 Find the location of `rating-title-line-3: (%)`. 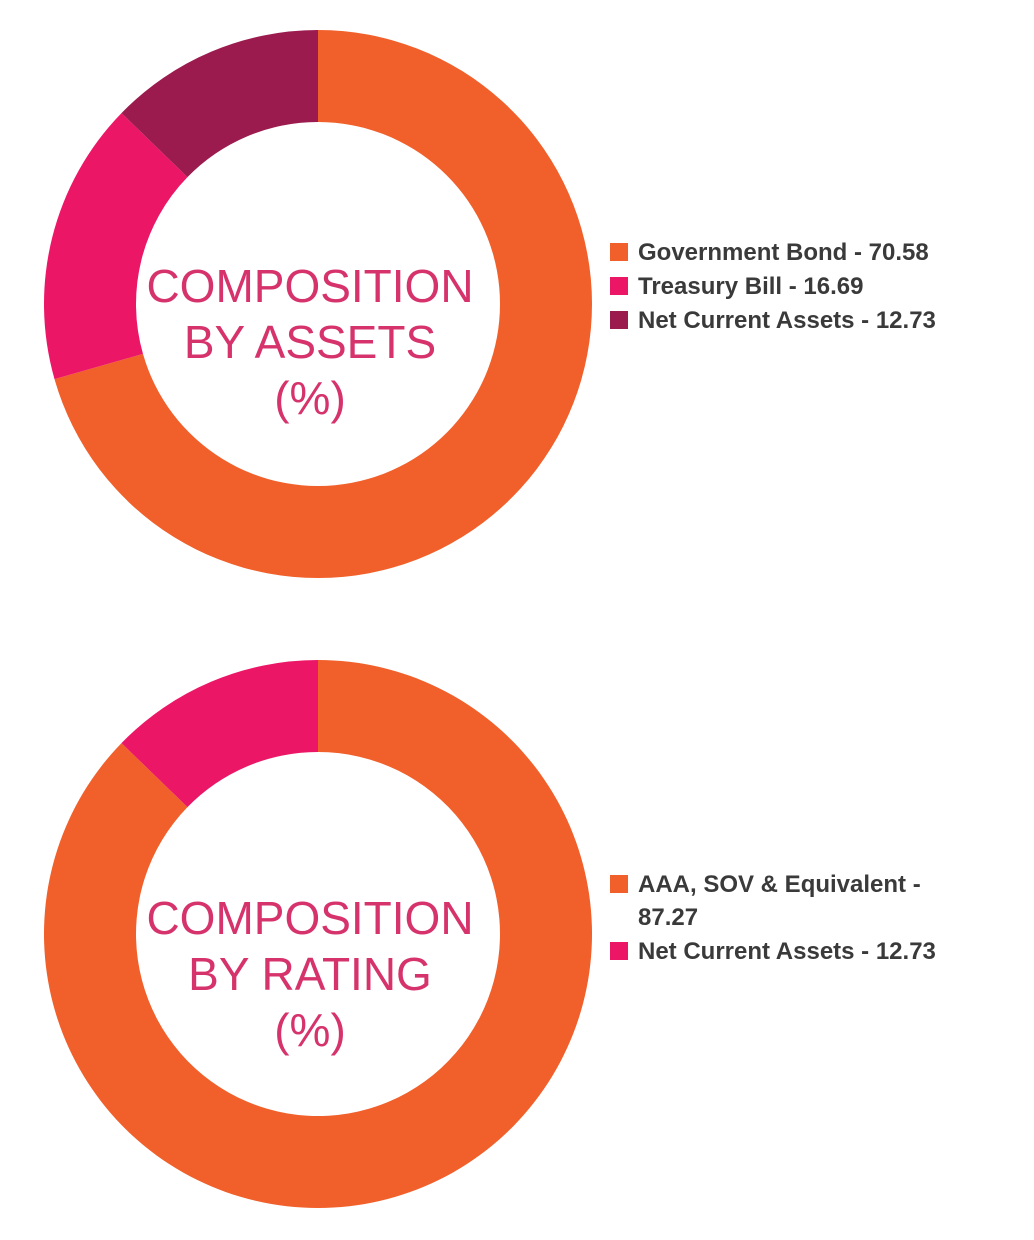

rating-title-line-3: (%) is located at coordinates (310, 1030).